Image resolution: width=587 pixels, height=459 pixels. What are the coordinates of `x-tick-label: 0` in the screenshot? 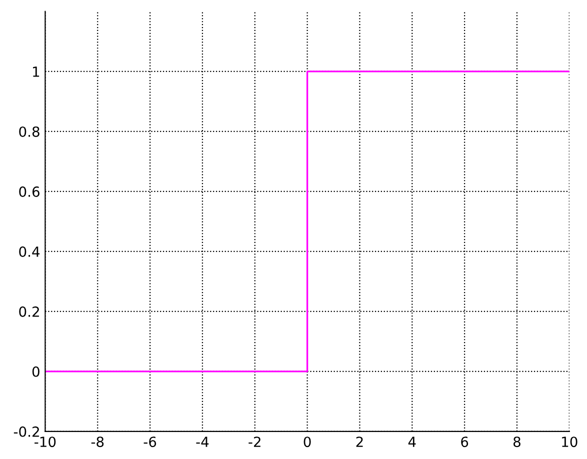 It's located at (307, 442).